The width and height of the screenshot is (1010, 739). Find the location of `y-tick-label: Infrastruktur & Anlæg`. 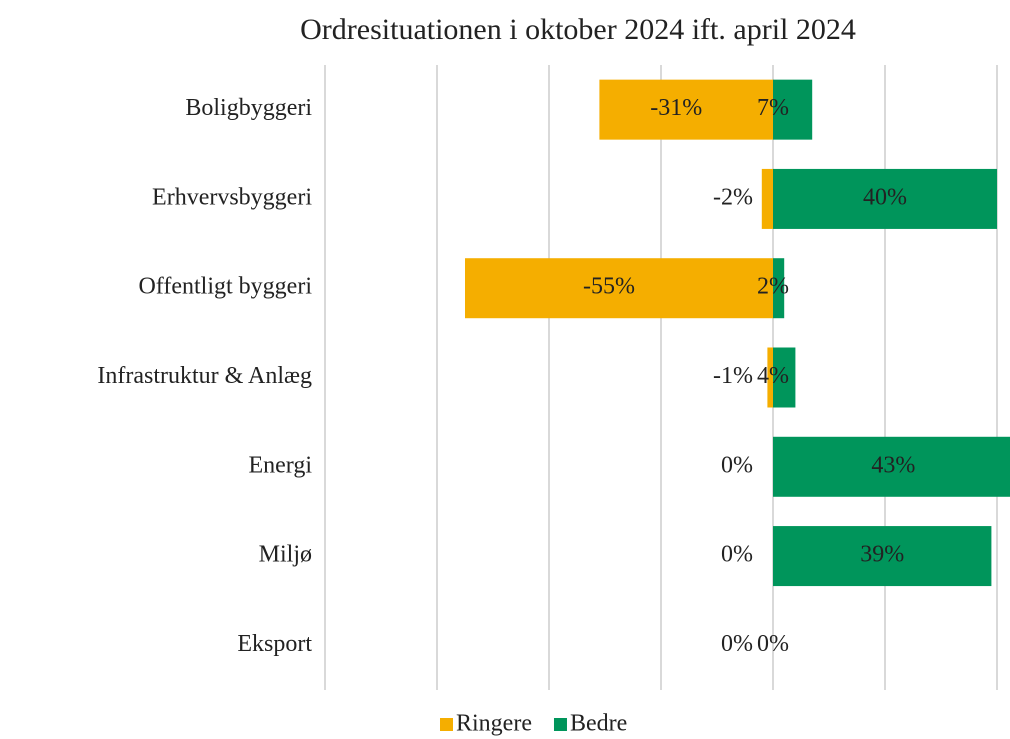

y-tick-label: Infrastruktur & Anlæg is located at coordinates (204, 376).